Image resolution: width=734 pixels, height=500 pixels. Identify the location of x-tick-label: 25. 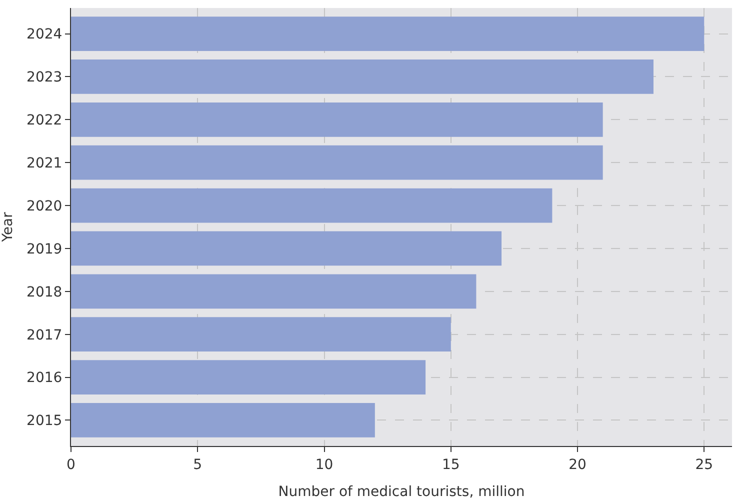
(704, 464).